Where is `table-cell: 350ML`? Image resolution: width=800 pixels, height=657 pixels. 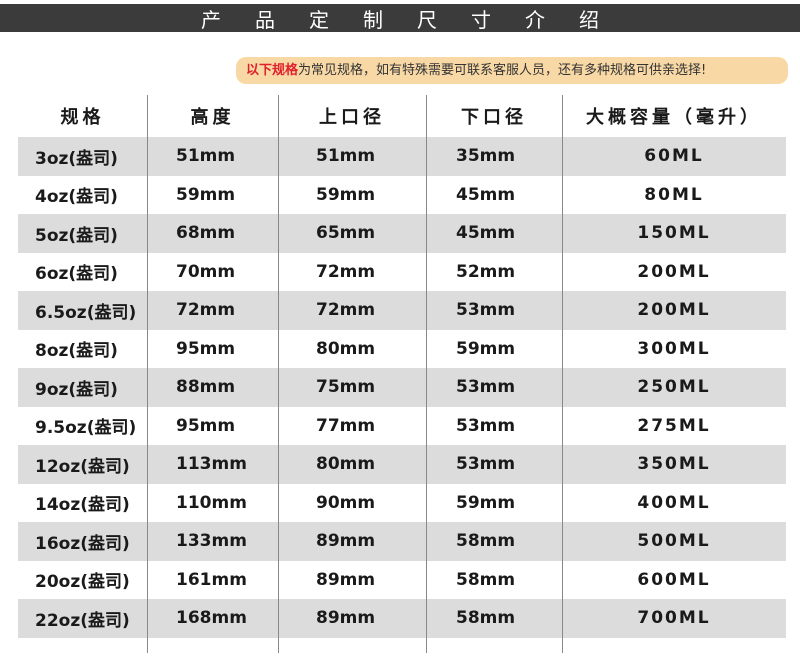
table-cell: 350ML is located at coordinates (674, 464).